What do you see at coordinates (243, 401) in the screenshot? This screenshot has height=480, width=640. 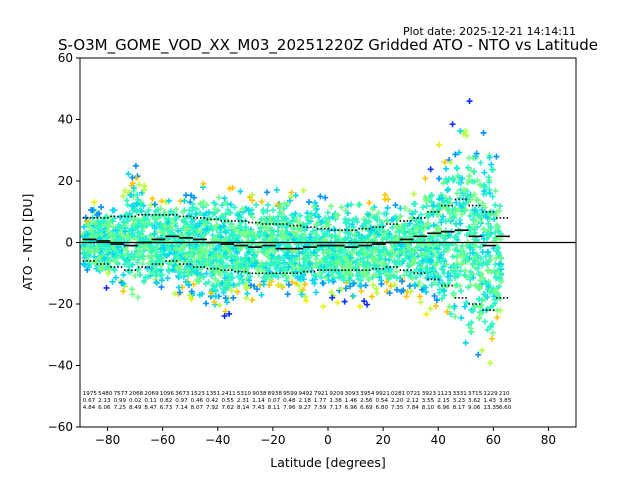 I see `stat-value: 2.31` at bounding box center [243, 401].